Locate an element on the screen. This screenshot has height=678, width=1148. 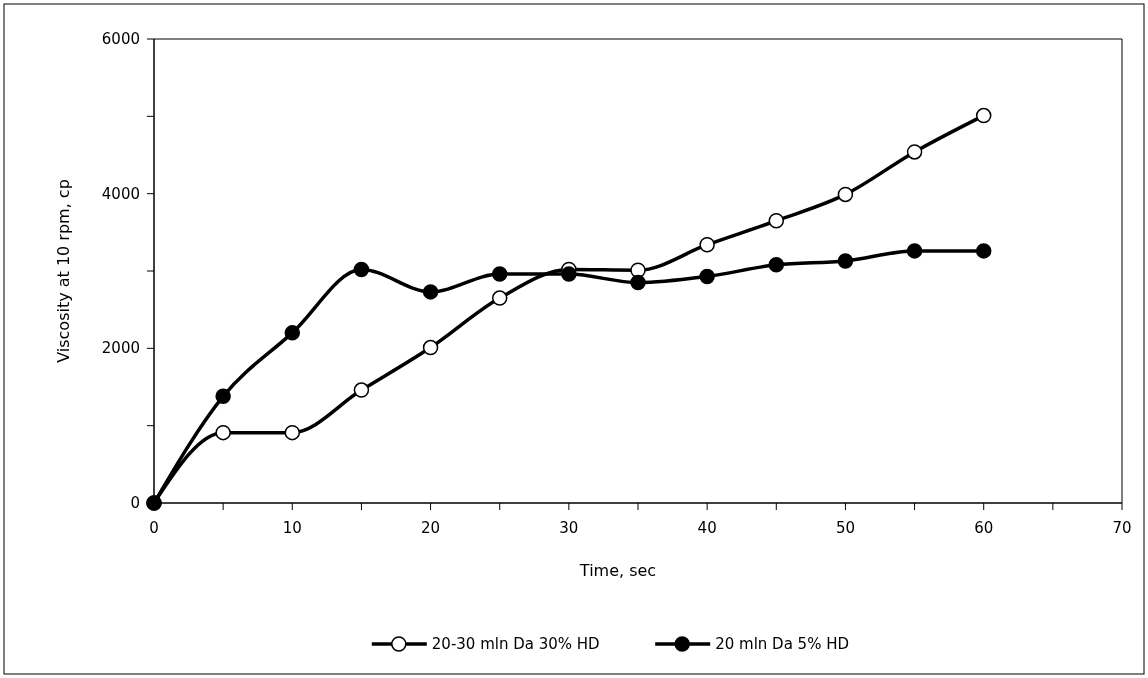
y-axis-title: Viscosity at 10 rpm, cp is located at coordinates (63, 271).